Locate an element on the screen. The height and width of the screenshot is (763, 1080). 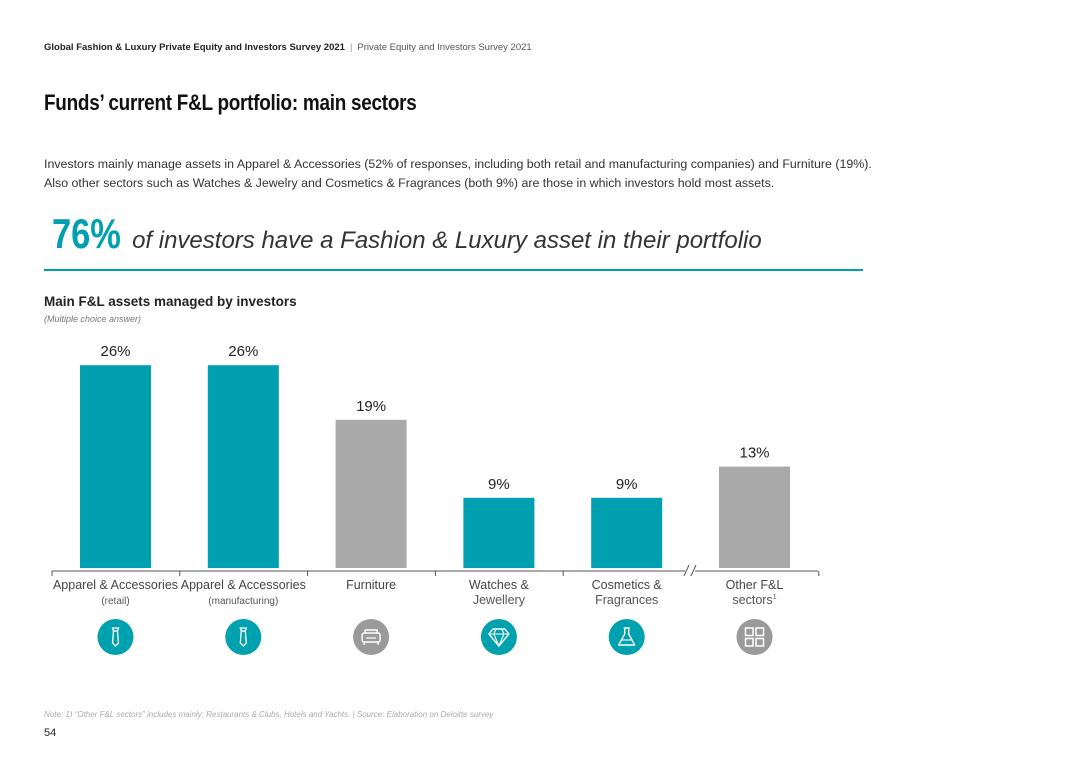
report-subtitle: Private Equity and Investors Survey 2021 is located at coordinates (444, 47).